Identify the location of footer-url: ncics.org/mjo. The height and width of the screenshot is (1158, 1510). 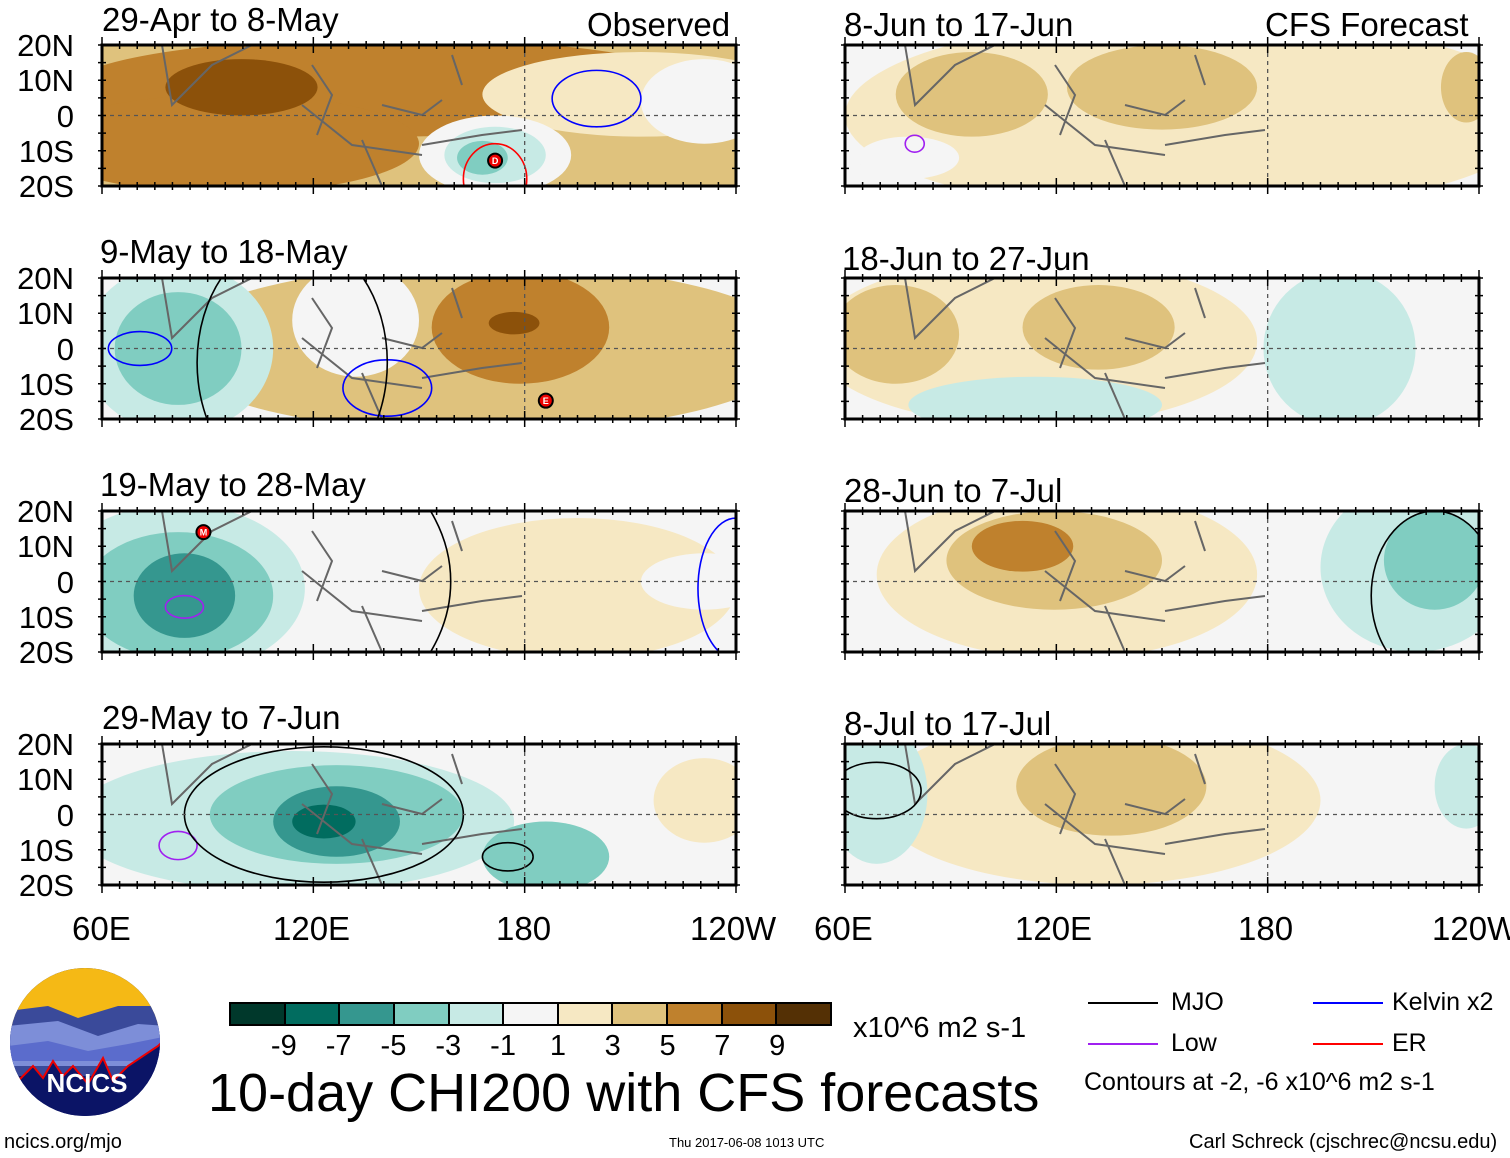
(63, 1142).